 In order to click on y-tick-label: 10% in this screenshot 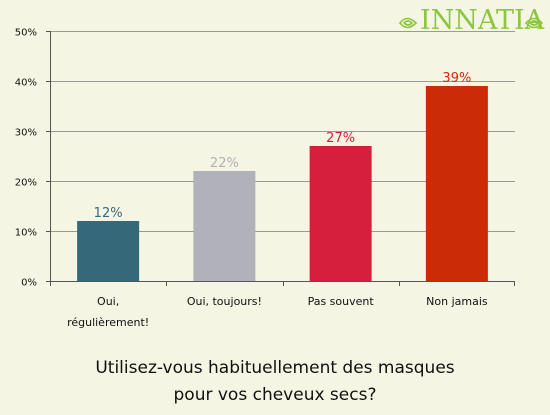, I will do `click(26, 233)`.